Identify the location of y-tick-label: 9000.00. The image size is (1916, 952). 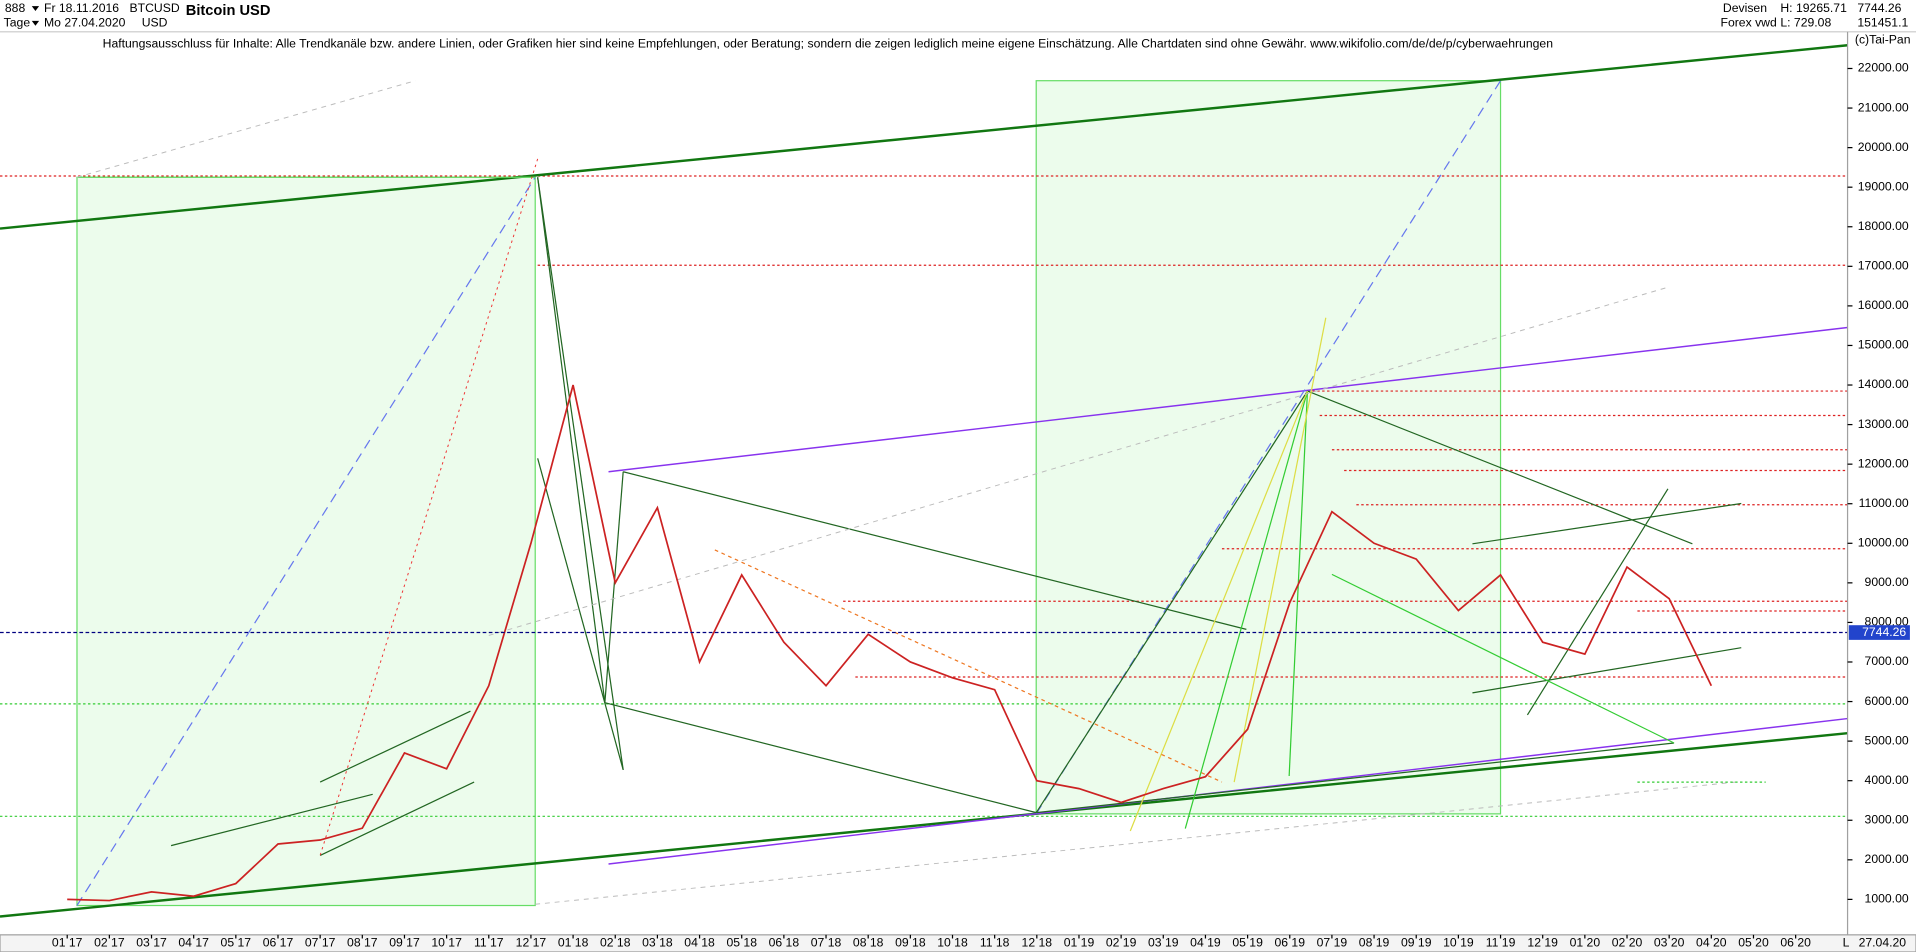
(1887, 582).